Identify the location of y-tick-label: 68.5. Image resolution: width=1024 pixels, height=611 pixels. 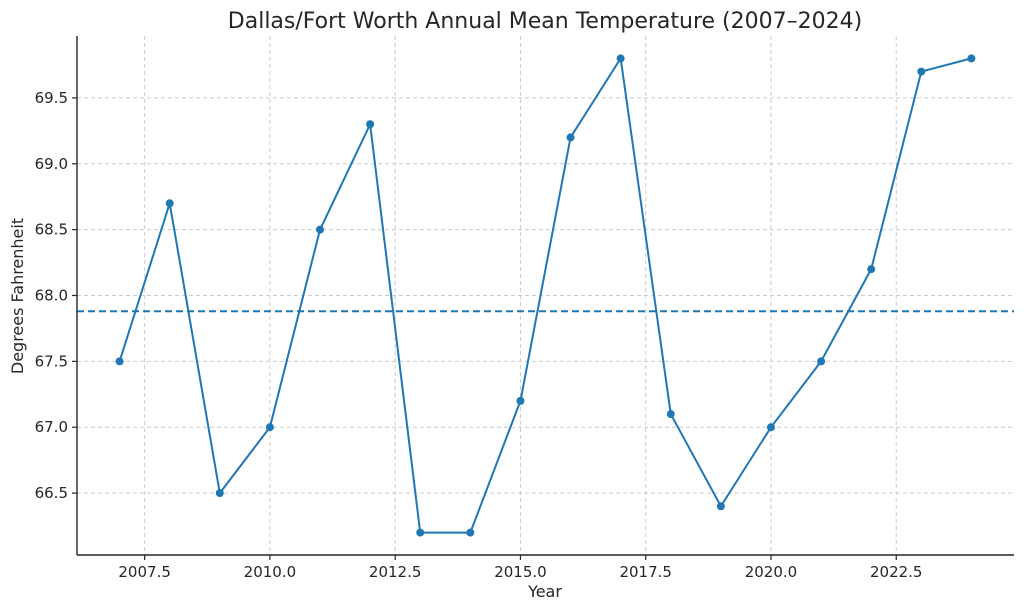
(51, 230).